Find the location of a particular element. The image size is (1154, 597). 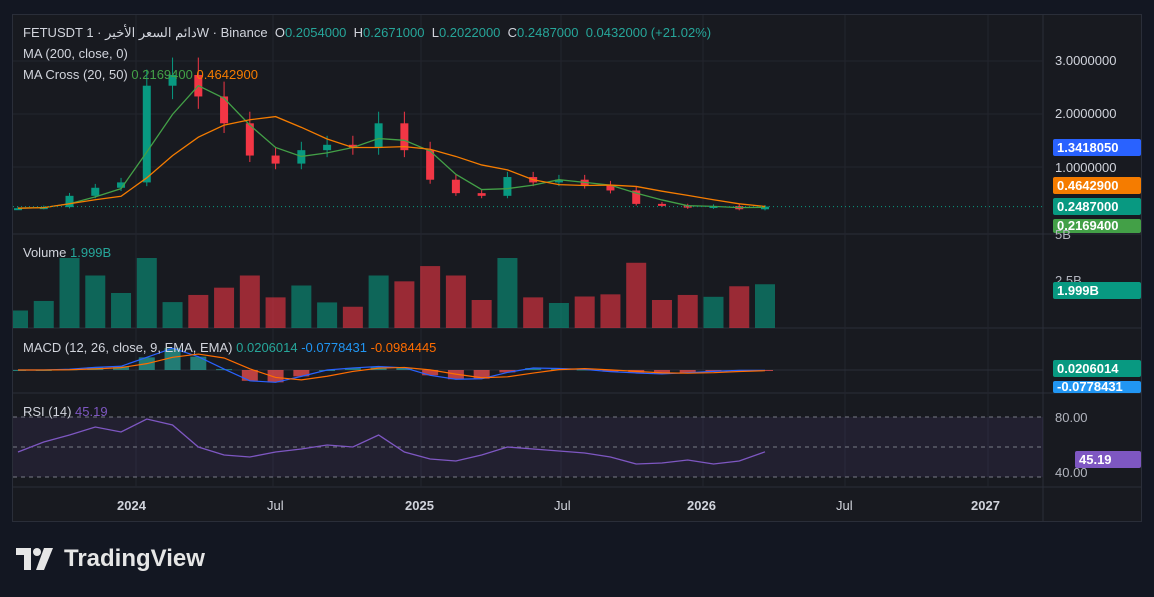

rsi-line is located at coordinates (391, 441).